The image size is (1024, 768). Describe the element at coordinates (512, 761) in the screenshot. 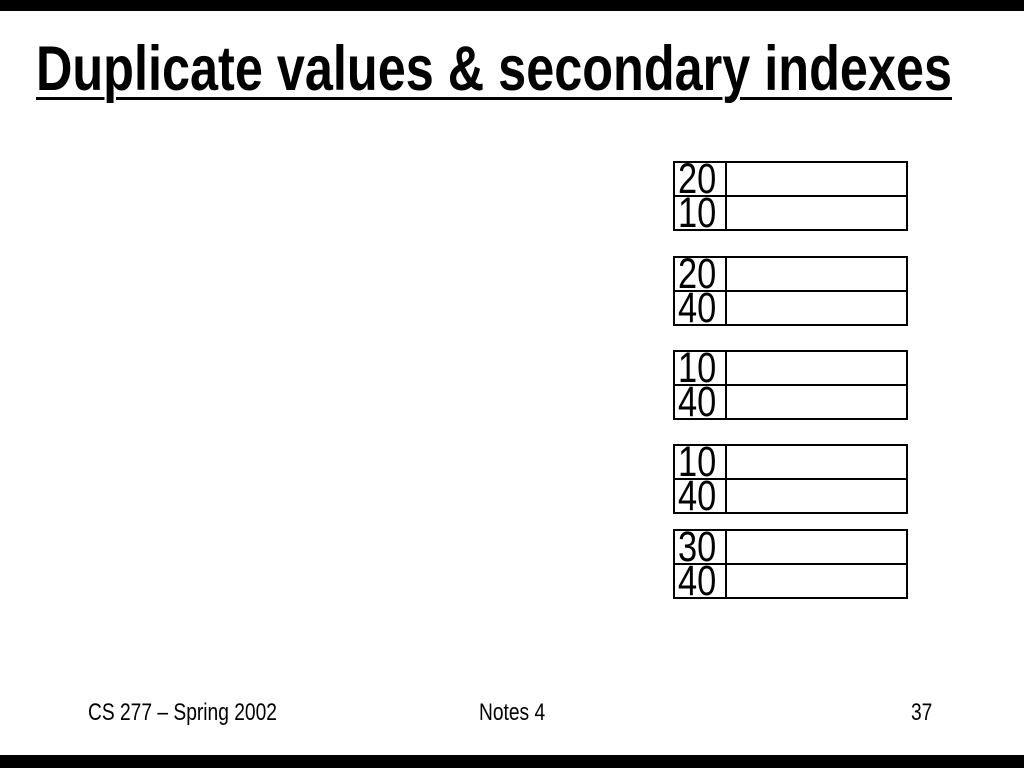

I see `bottom-letterbox-bar` at that location.